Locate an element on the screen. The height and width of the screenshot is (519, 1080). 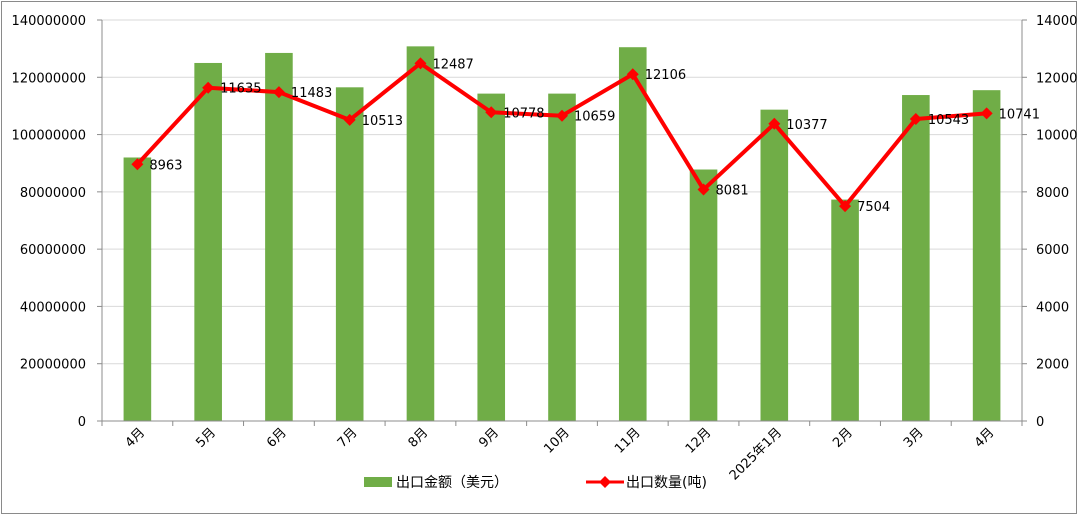
x-tick-label: 9月 is located at coordinates (489, 438).